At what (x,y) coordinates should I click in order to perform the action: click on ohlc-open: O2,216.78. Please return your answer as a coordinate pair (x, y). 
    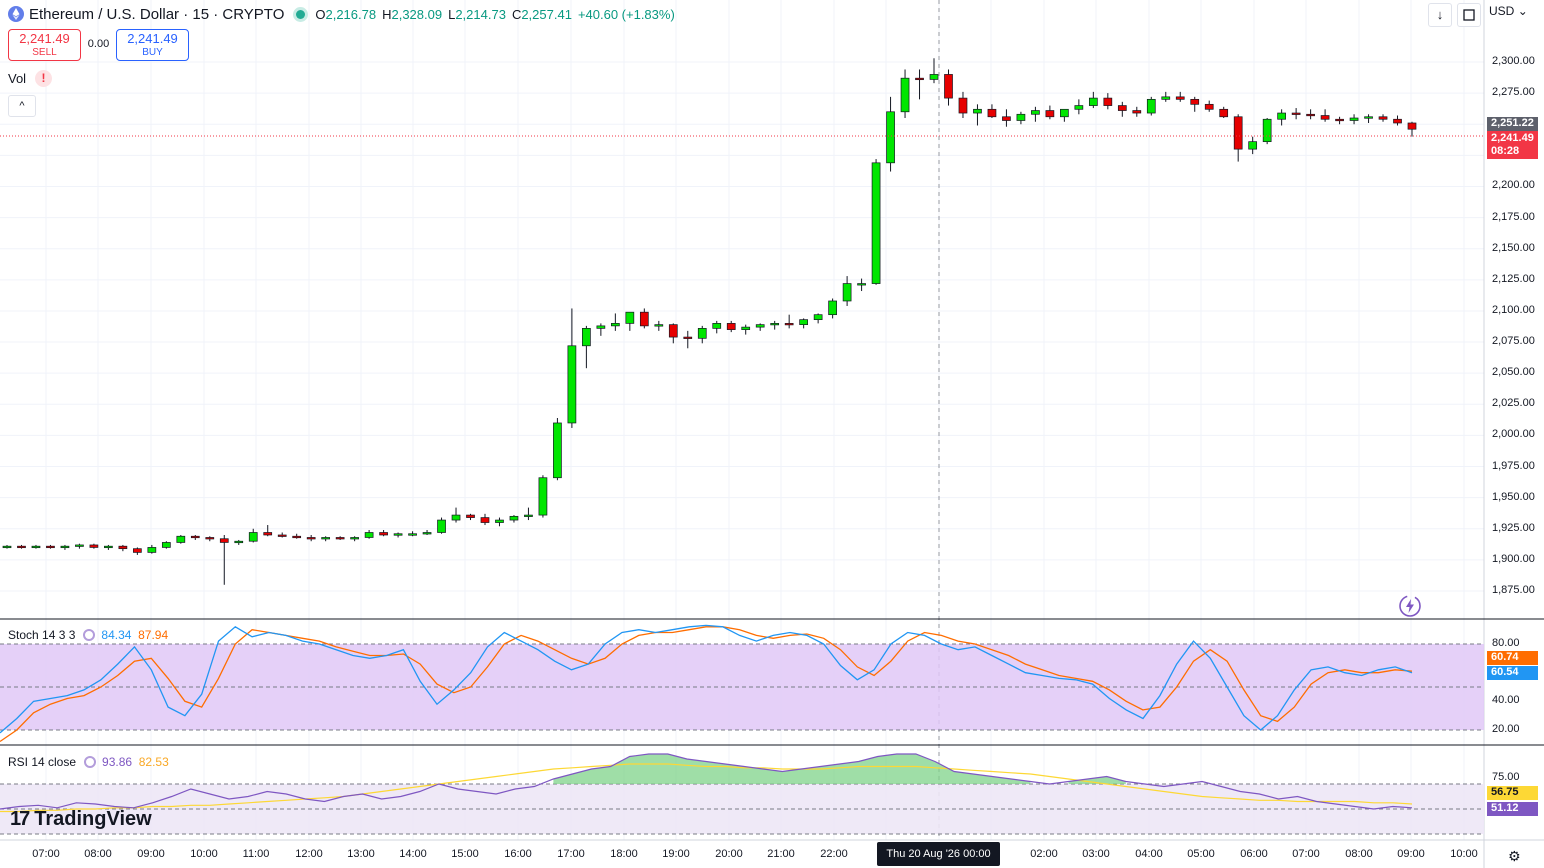
    Looking at the image, I should click on (346, 14).